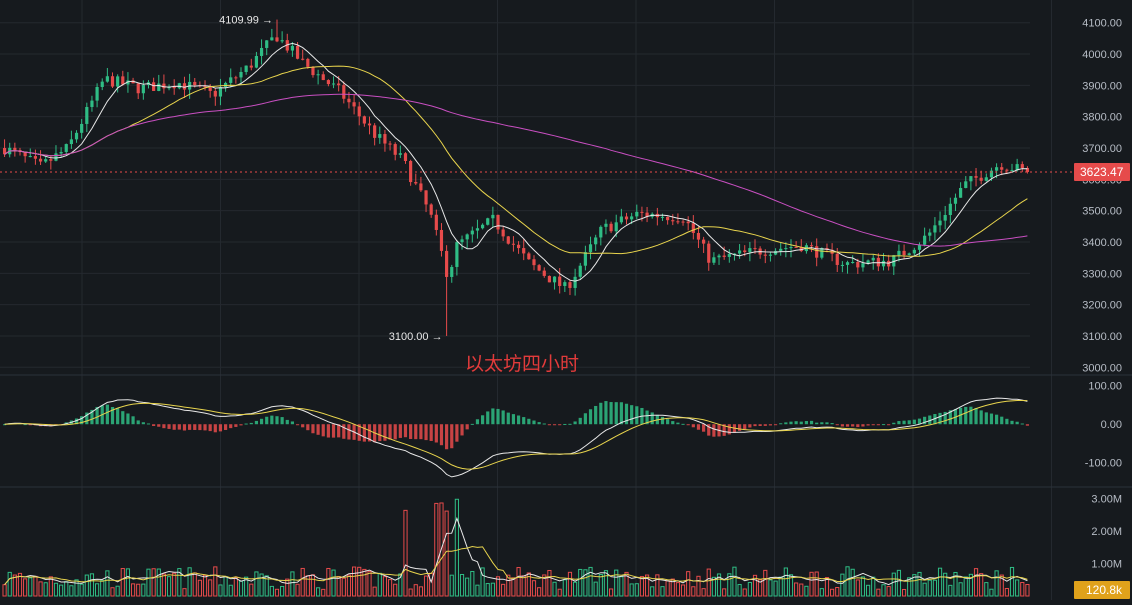 Image resolution: width=1132 pixels, height=605 pixels. What do you see at coordinates (1102, 86) in the screenshot?
I see `price-tick-label: 3900.00` at bounding box center [1102, 86].